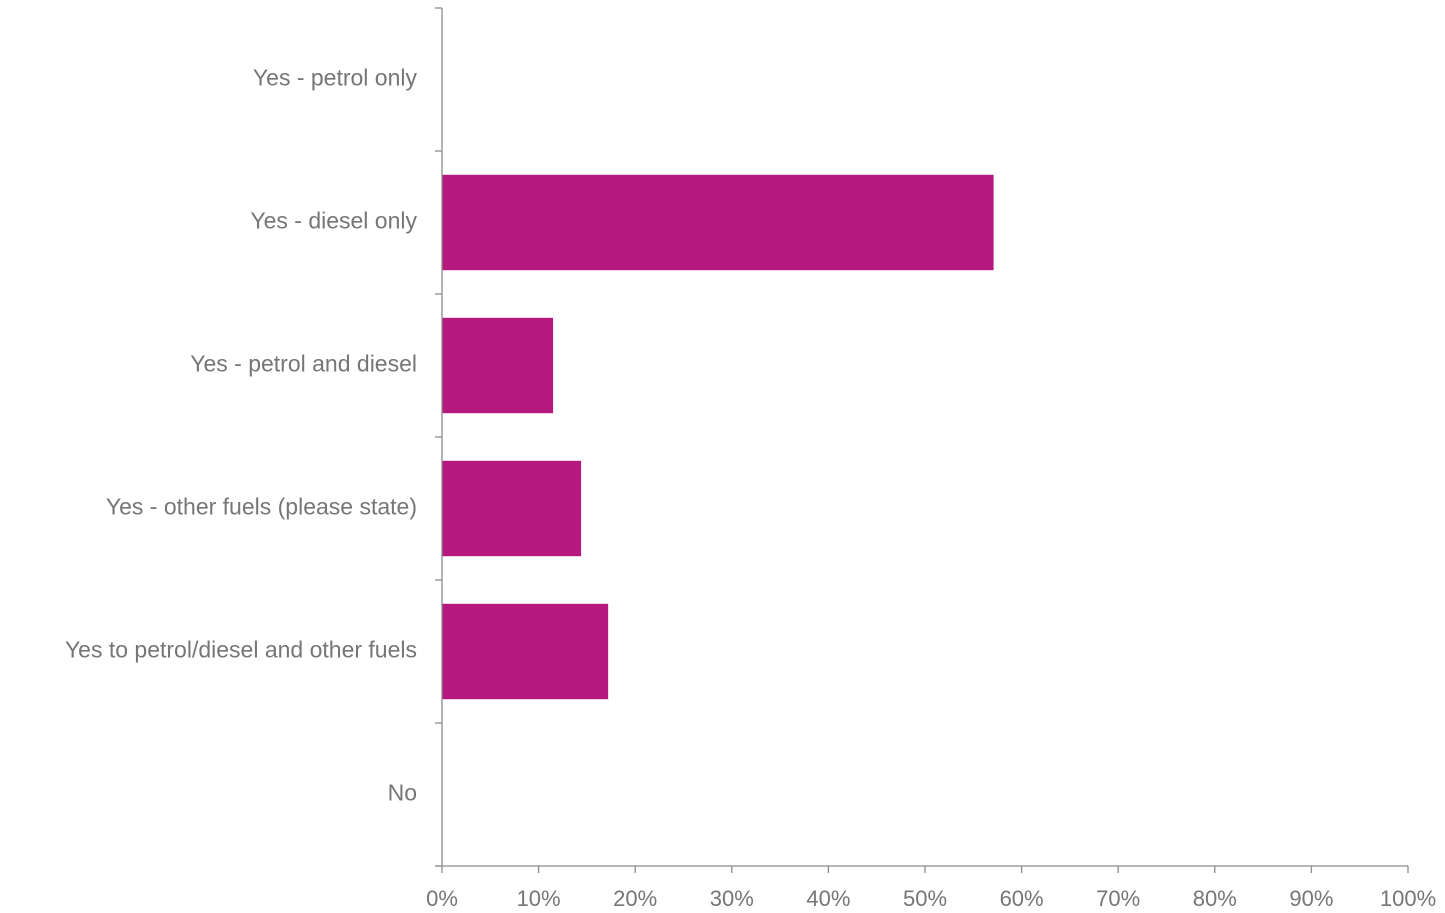 The width and height of the screenshot is (1445, 913). What do you see at coordinates (1311, 898) in the screenshot?
I see `x-tick-label: 90%` at bounding box center [1311, 898].